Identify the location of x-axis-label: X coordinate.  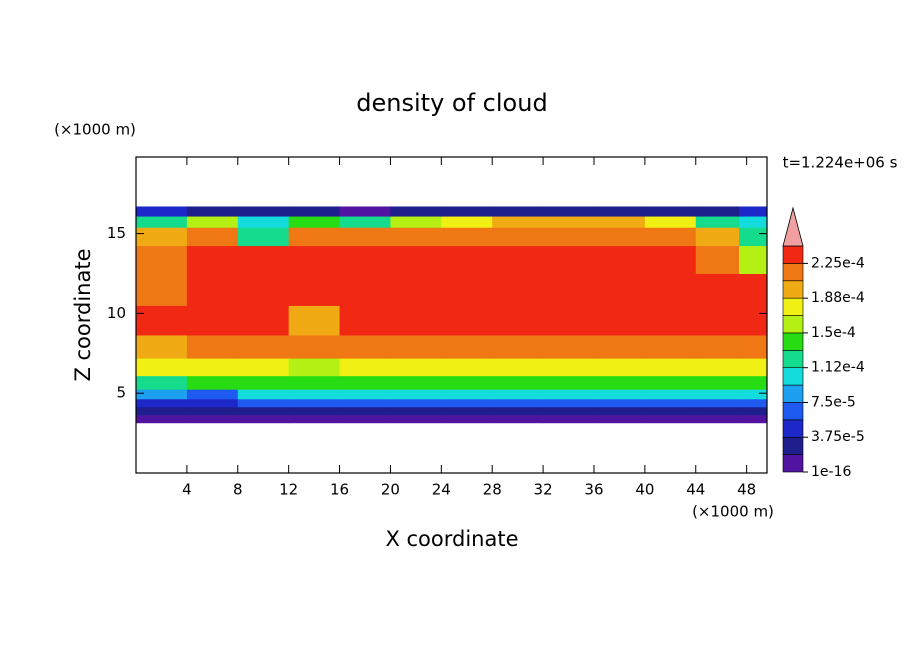
(451, 539).